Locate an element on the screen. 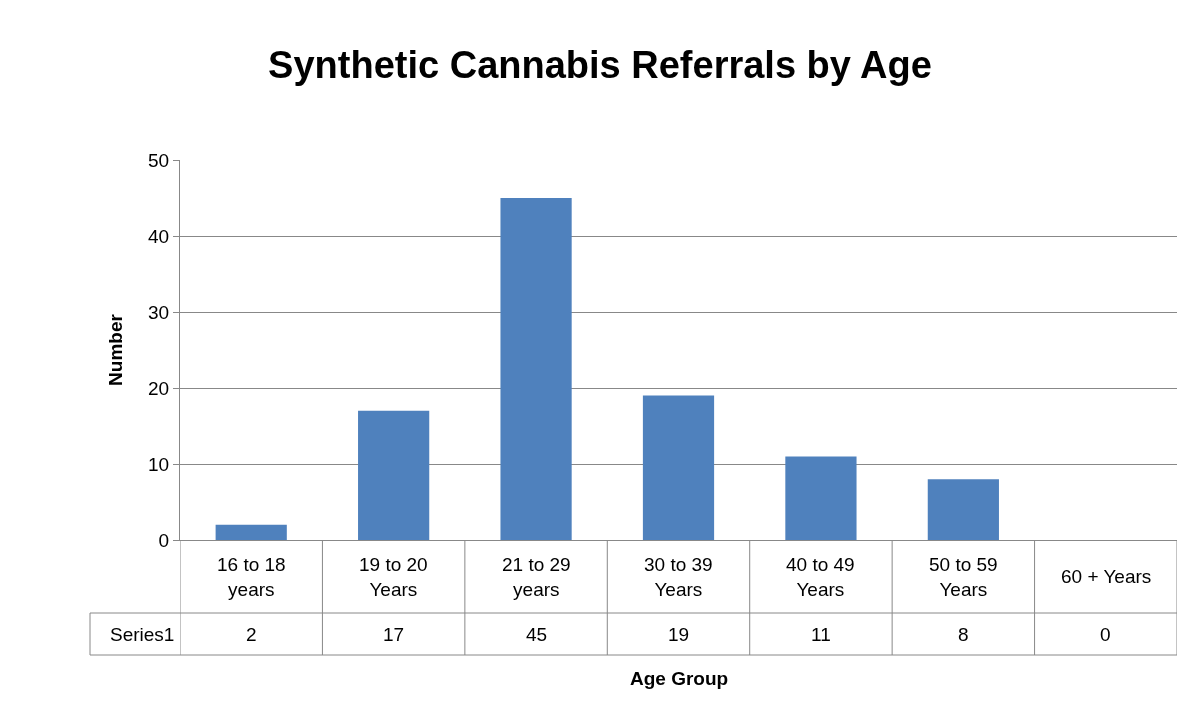 The height and width of the screenshot is (709, 1200). data-label: 8 is located at coordinates (963, 634).